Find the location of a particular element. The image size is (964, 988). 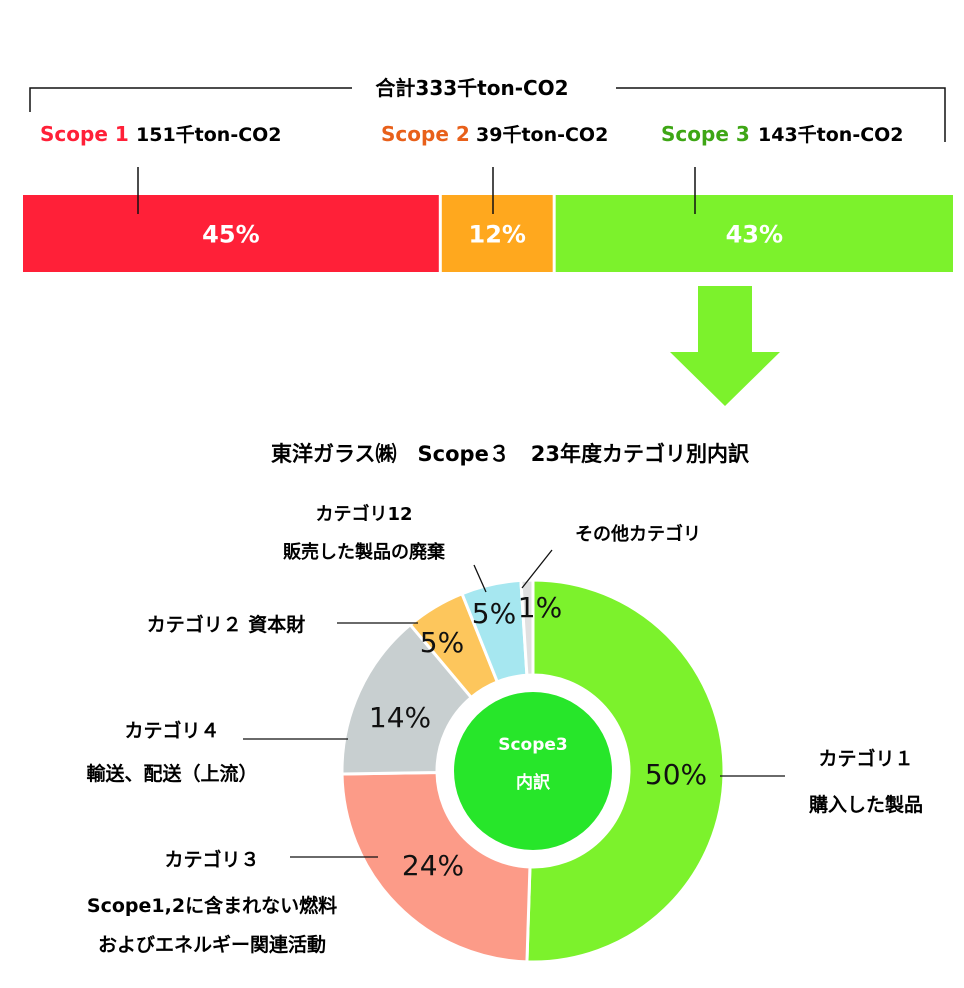

scope-stacked-bar: 45% 12% 43% is located at coordinates (488, 219).